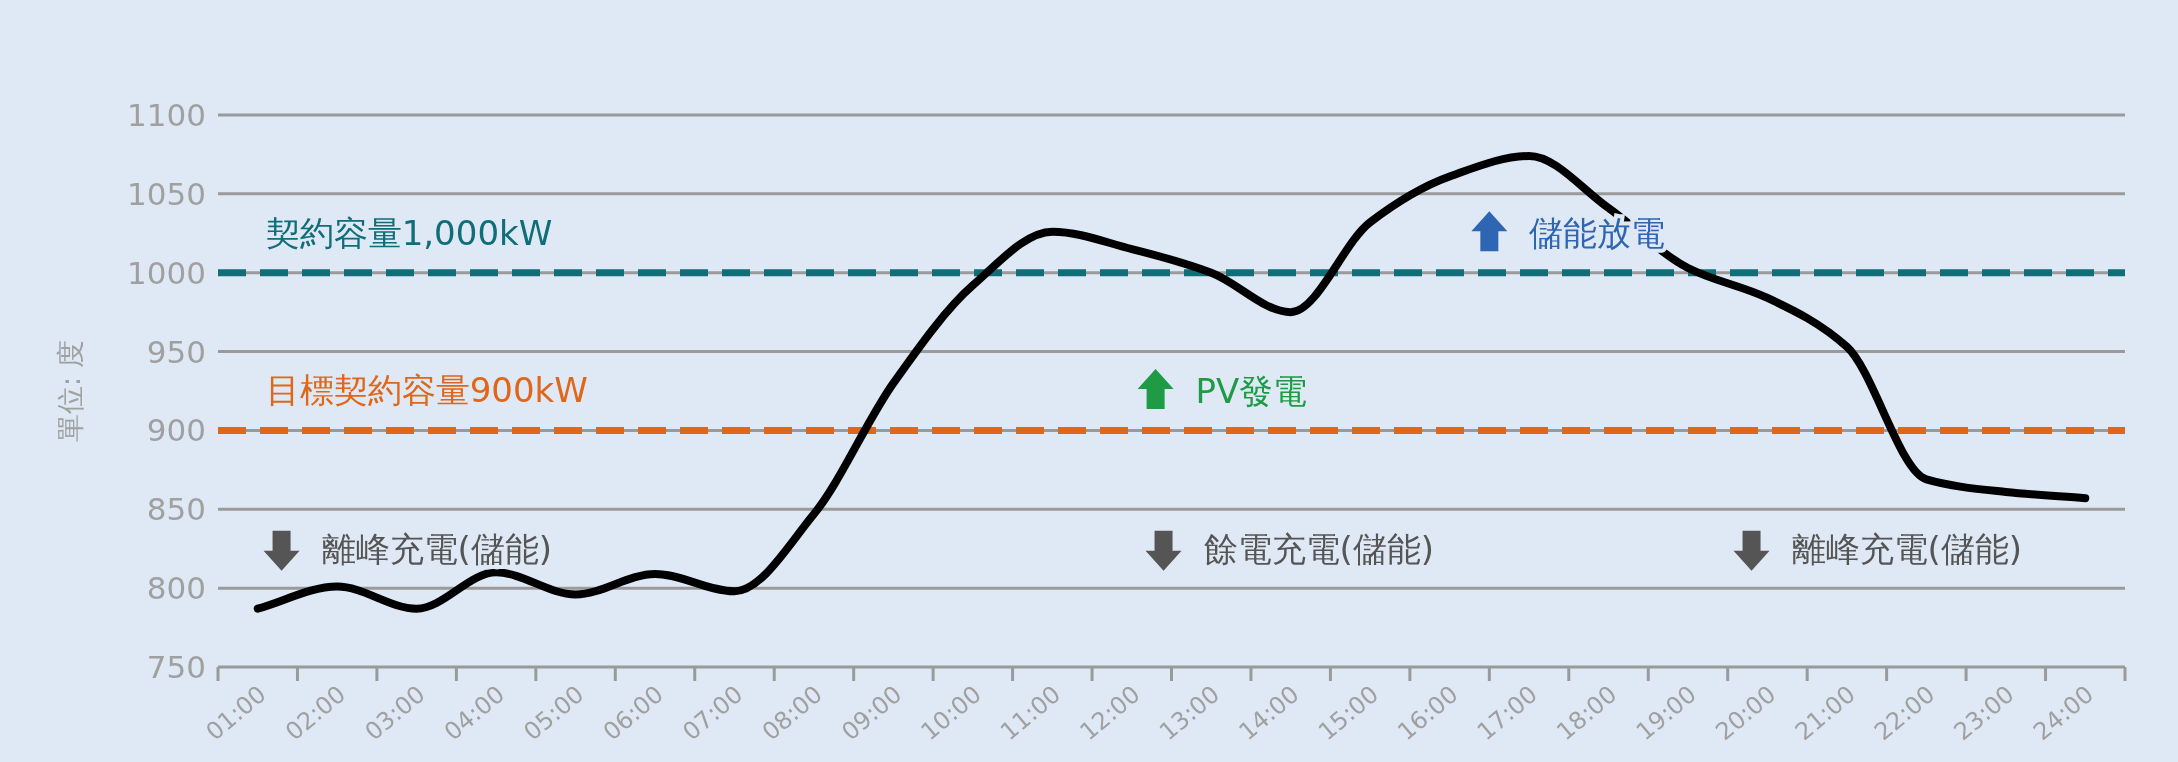 The image size is (2178, 762). What do you see at coordinates (176, 430) in the screenshot?
I see `y-tick-label: 900` at bounding box center [176, 430].